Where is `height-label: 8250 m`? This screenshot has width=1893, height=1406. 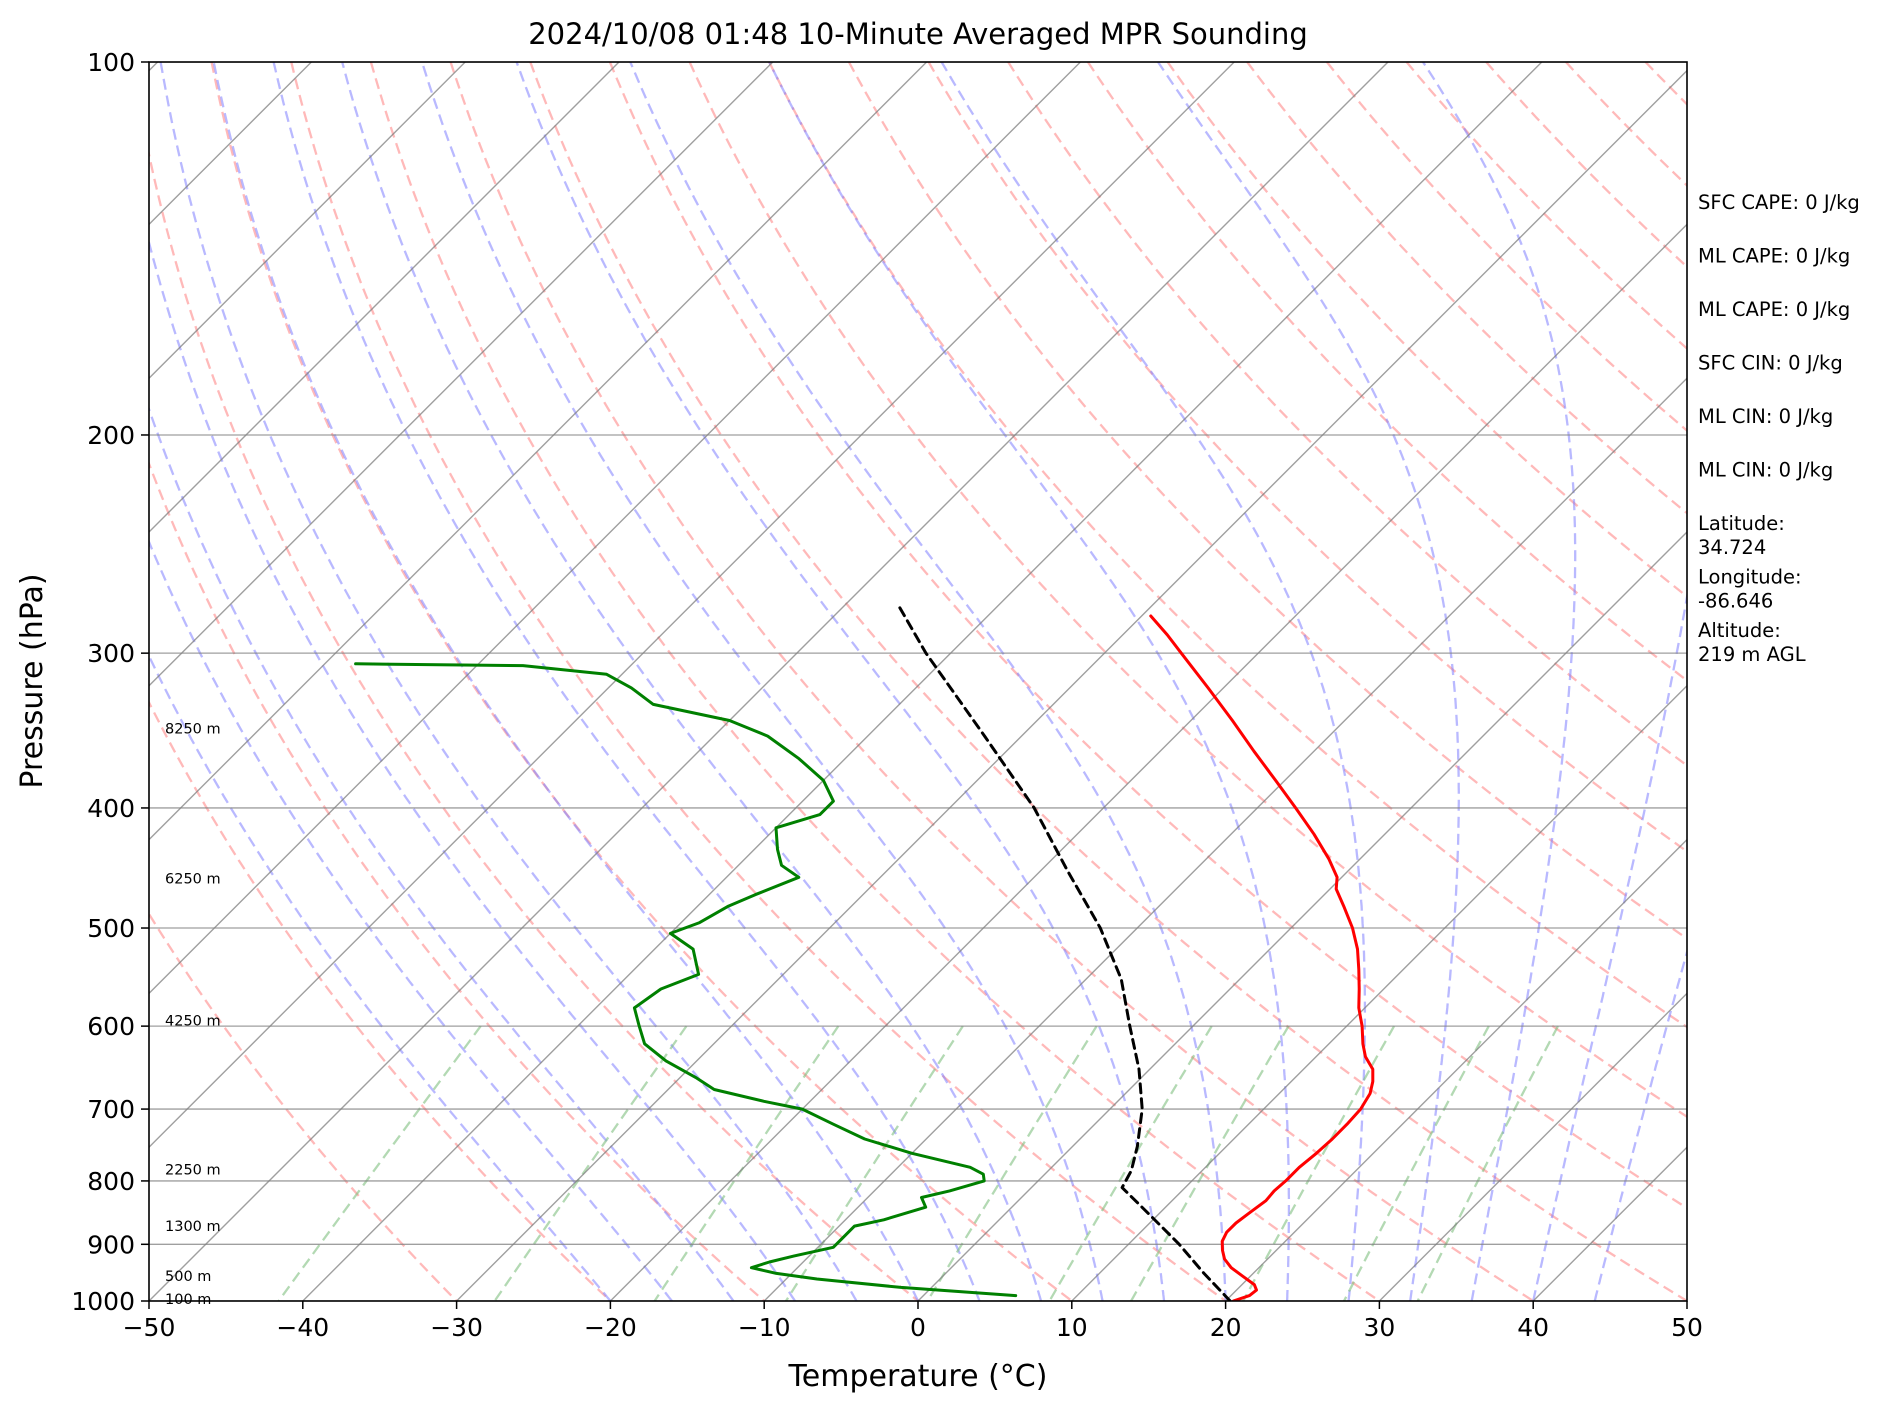
height-label: 8250 m is located at coordinates (193, 729).